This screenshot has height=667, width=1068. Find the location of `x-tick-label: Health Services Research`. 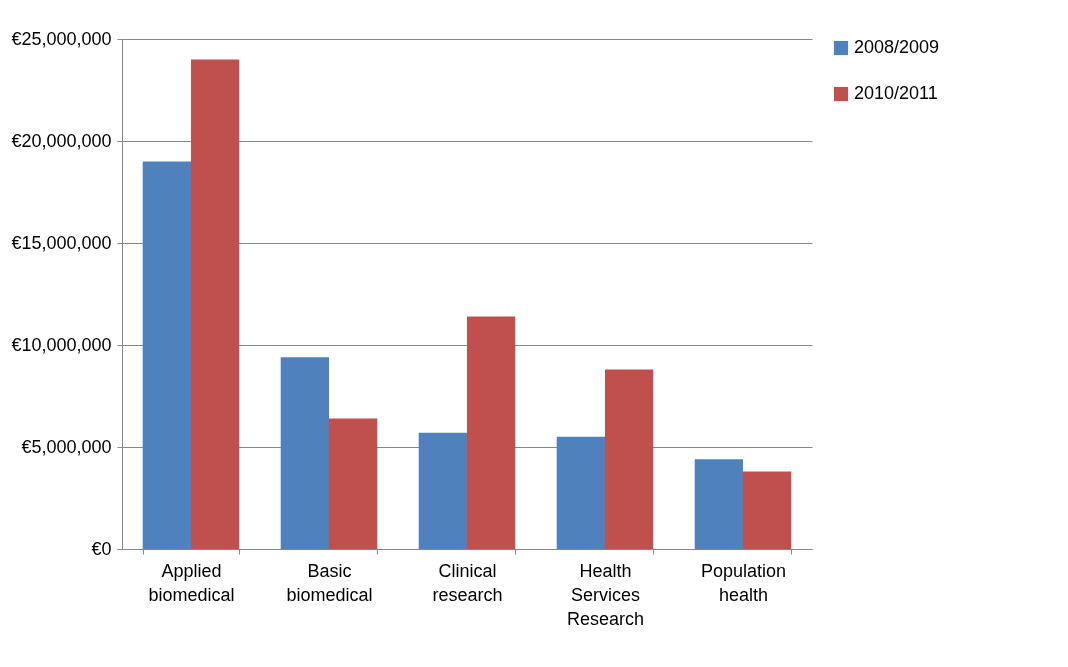

x-tick-label: Health Services Research is located at coordinates (605, 594).